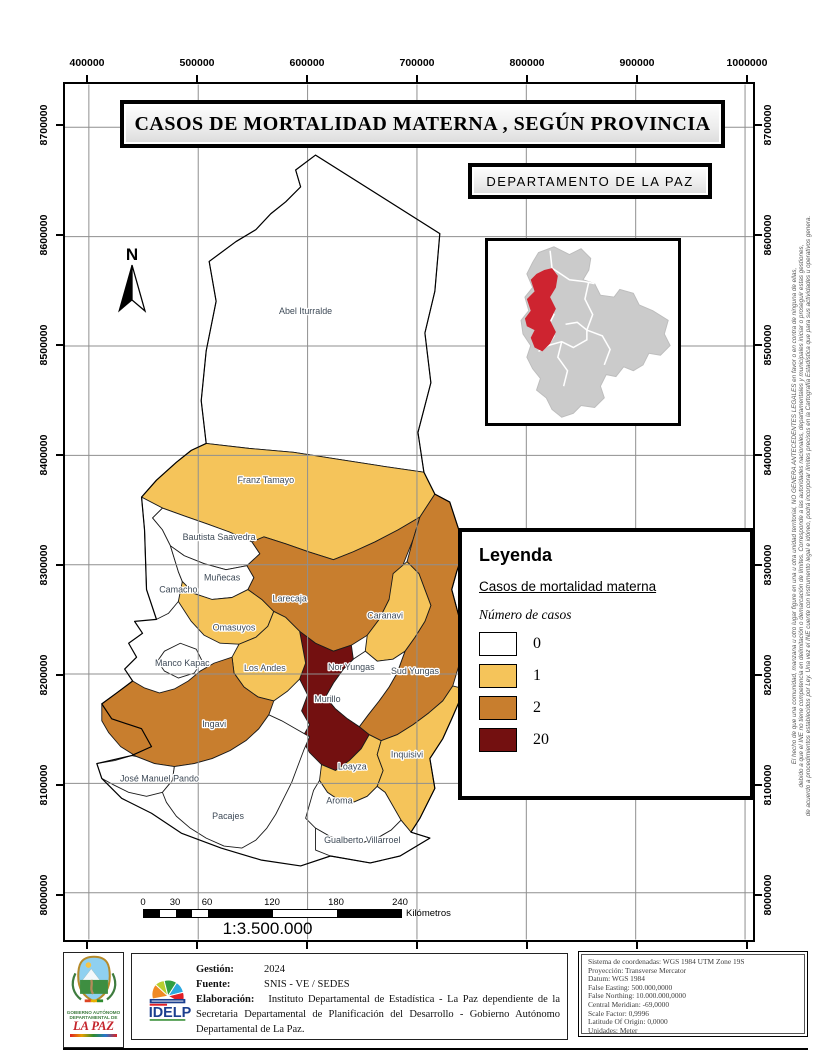 This screenshot has height=1056, width=816. What do you see at coordinates (170, 1000) in the screenshot?
I see `idelp-logo-icon: IDELP` at bounding box center [170, 1000].